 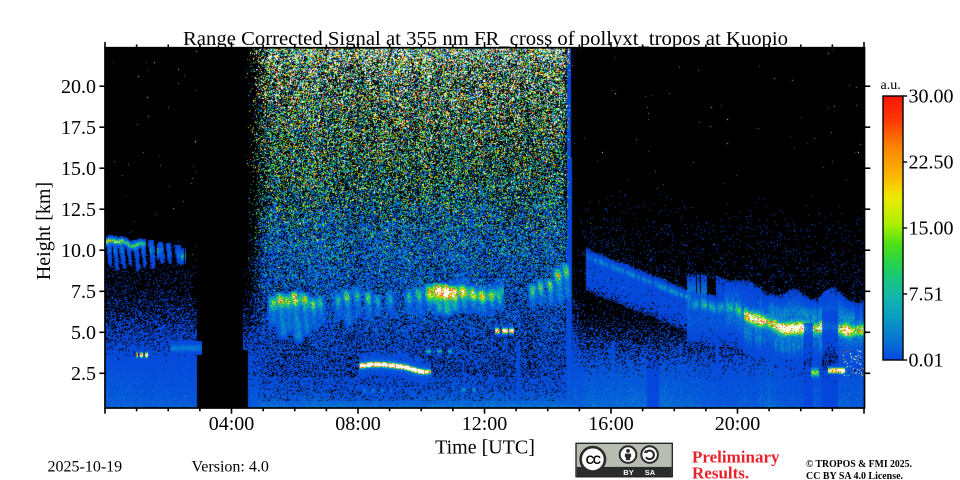 I want to click on svg-text: 20:00, so click(x=738, y=424).